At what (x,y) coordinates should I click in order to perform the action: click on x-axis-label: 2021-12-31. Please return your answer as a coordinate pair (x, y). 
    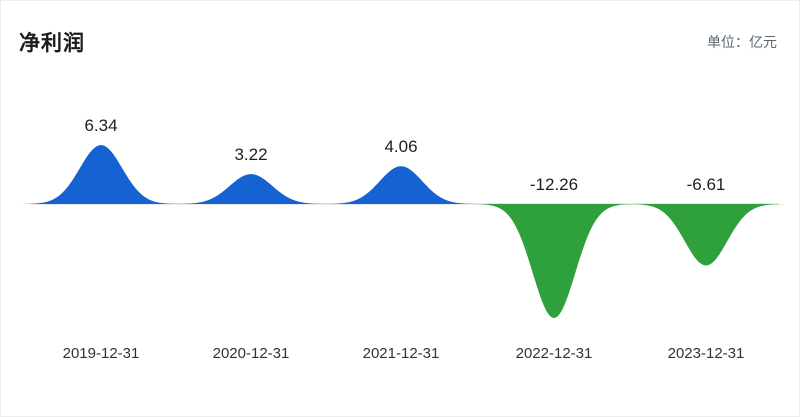
    Looking at the image, I should click on (401, 353).